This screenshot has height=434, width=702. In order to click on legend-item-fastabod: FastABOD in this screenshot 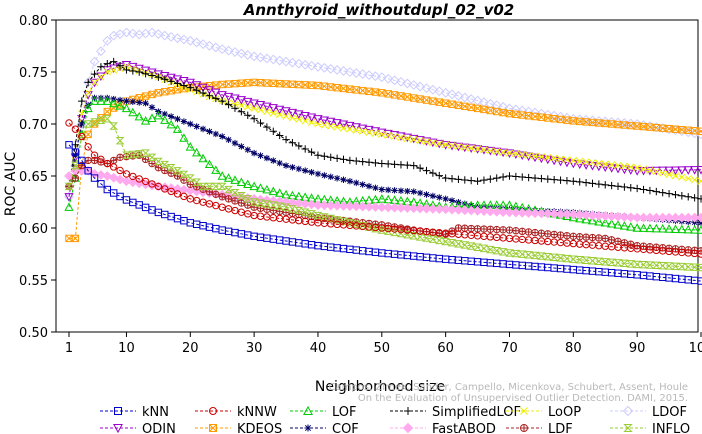, I will do `click(443, 428)`.